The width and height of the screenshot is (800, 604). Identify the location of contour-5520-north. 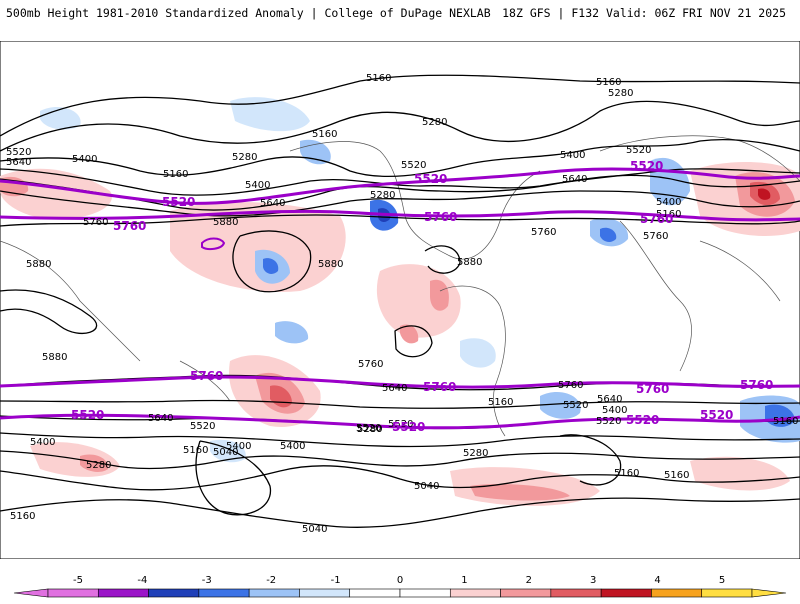
(400, 186).